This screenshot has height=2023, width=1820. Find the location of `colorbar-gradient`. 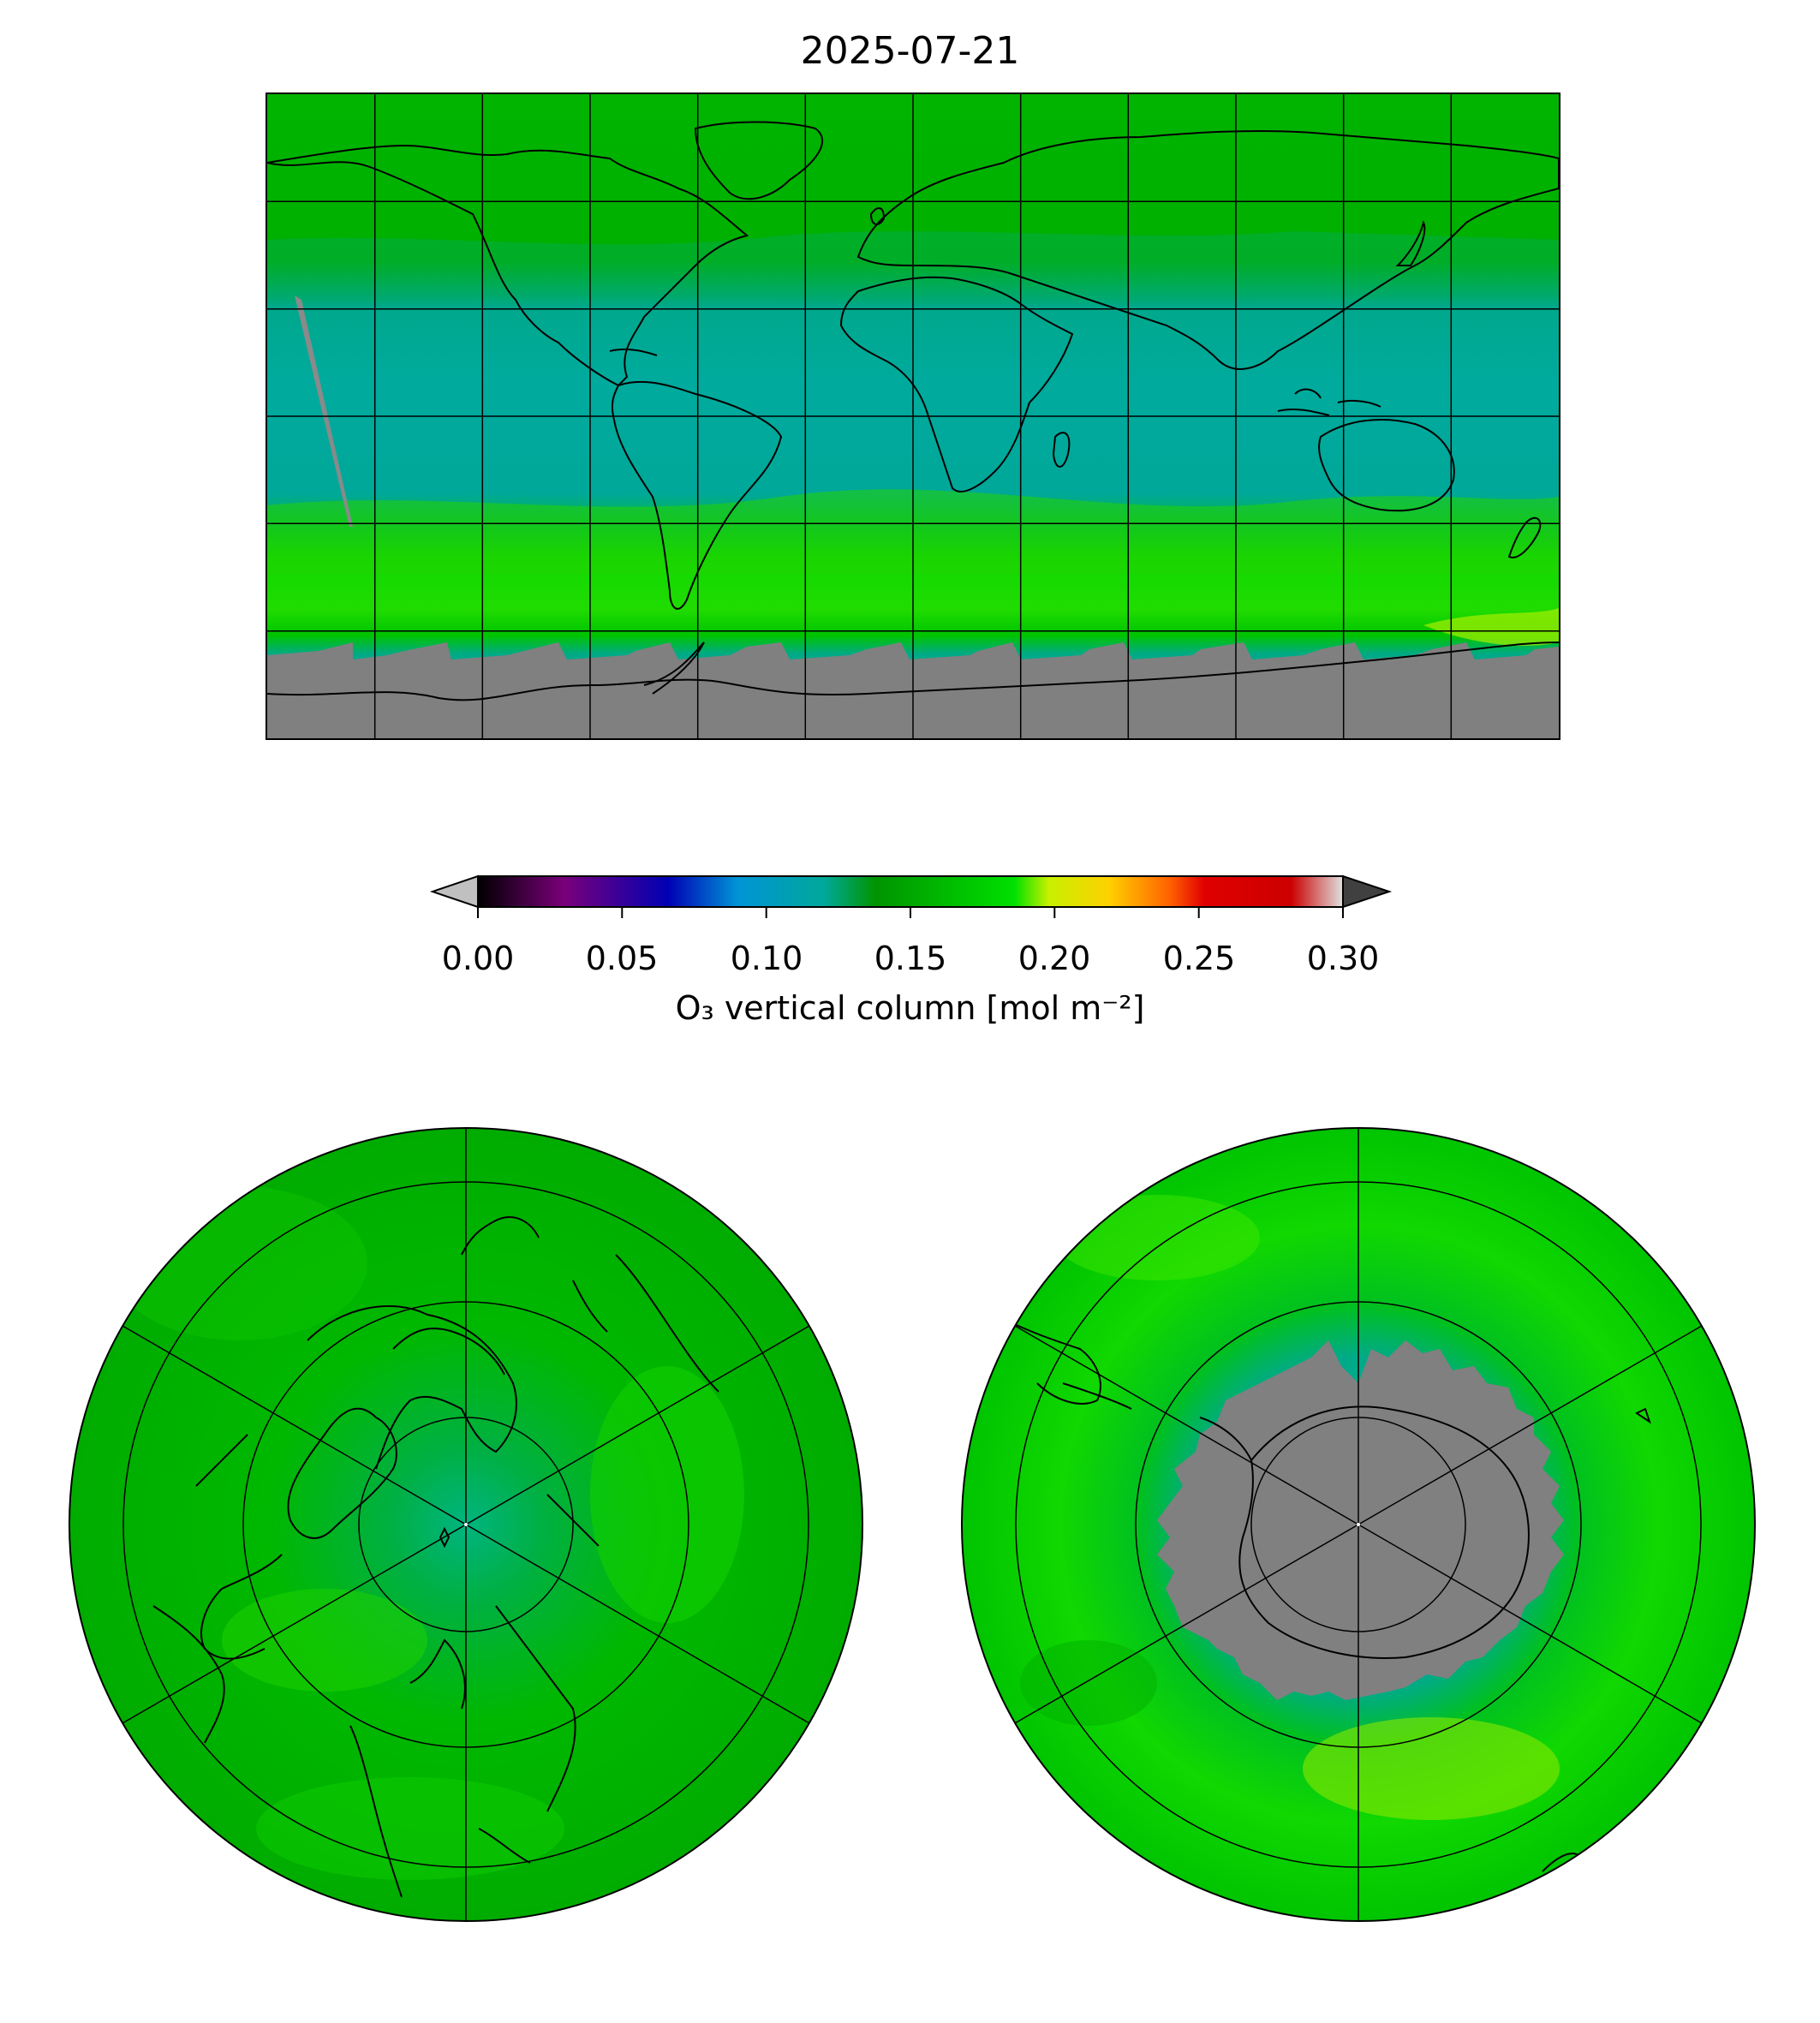

colorbar-gradient is located at coordinates (911, 891).